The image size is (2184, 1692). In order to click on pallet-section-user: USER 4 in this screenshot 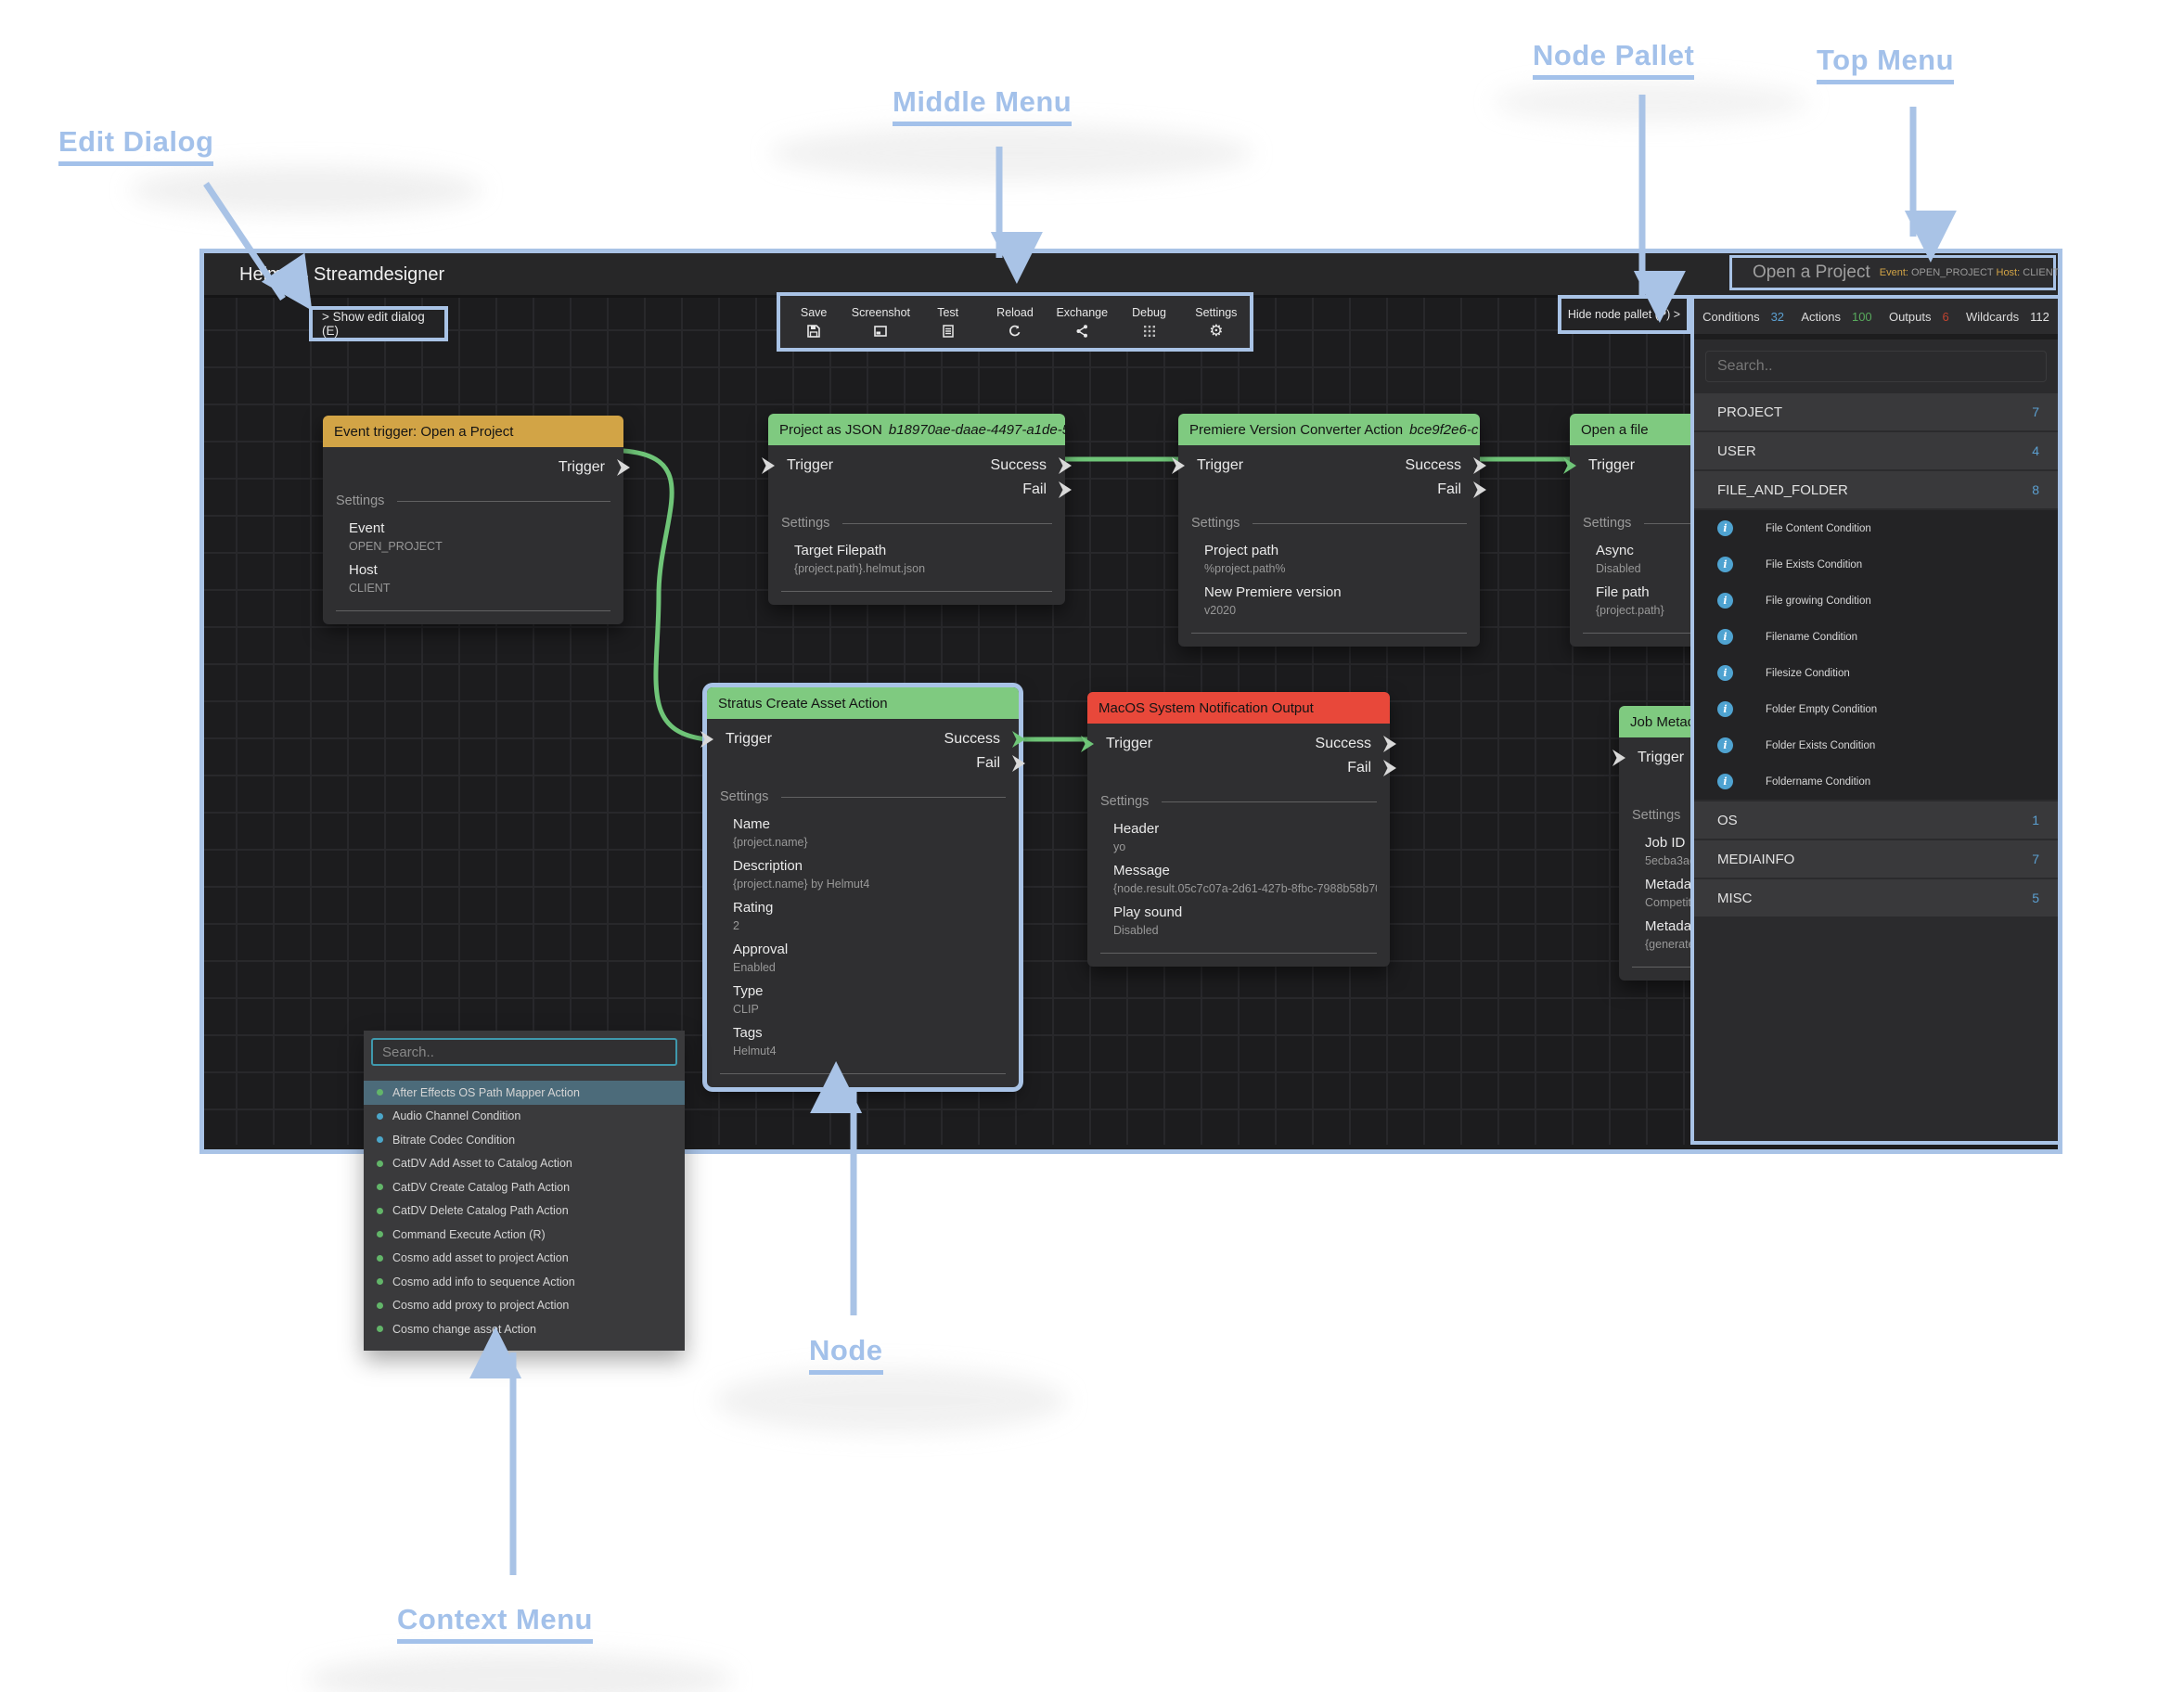, I will do `click(1876, 450)`.